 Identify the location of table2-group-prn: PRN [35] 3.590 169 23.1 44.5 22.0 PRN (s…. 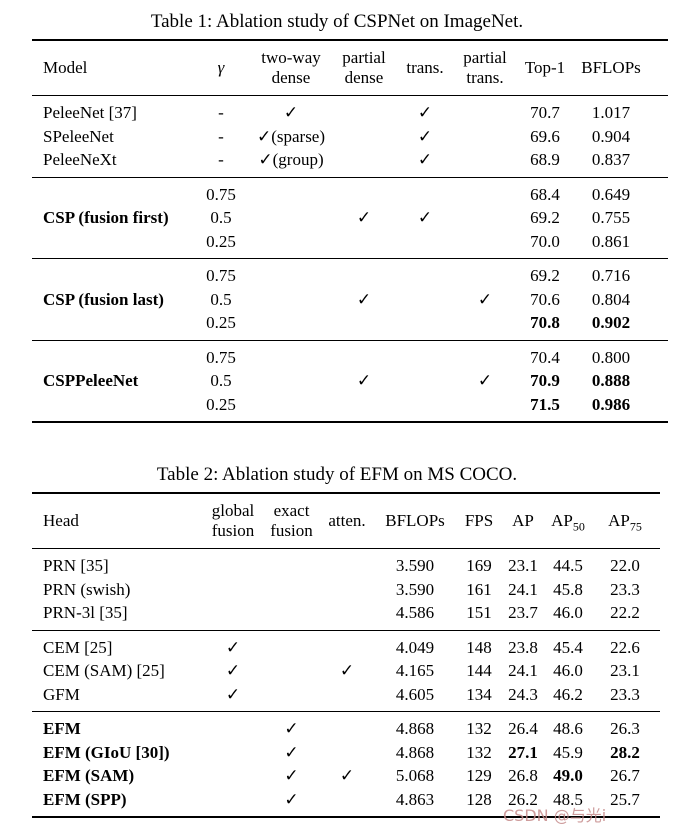
(346, 589).